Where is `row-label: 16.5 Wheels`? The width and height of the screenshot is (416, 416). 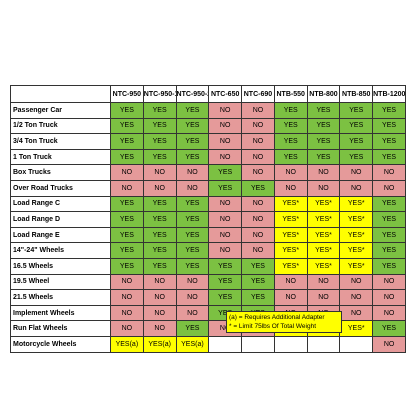 row-label: 16.5 Wheels is located at coordinates (60, 266).